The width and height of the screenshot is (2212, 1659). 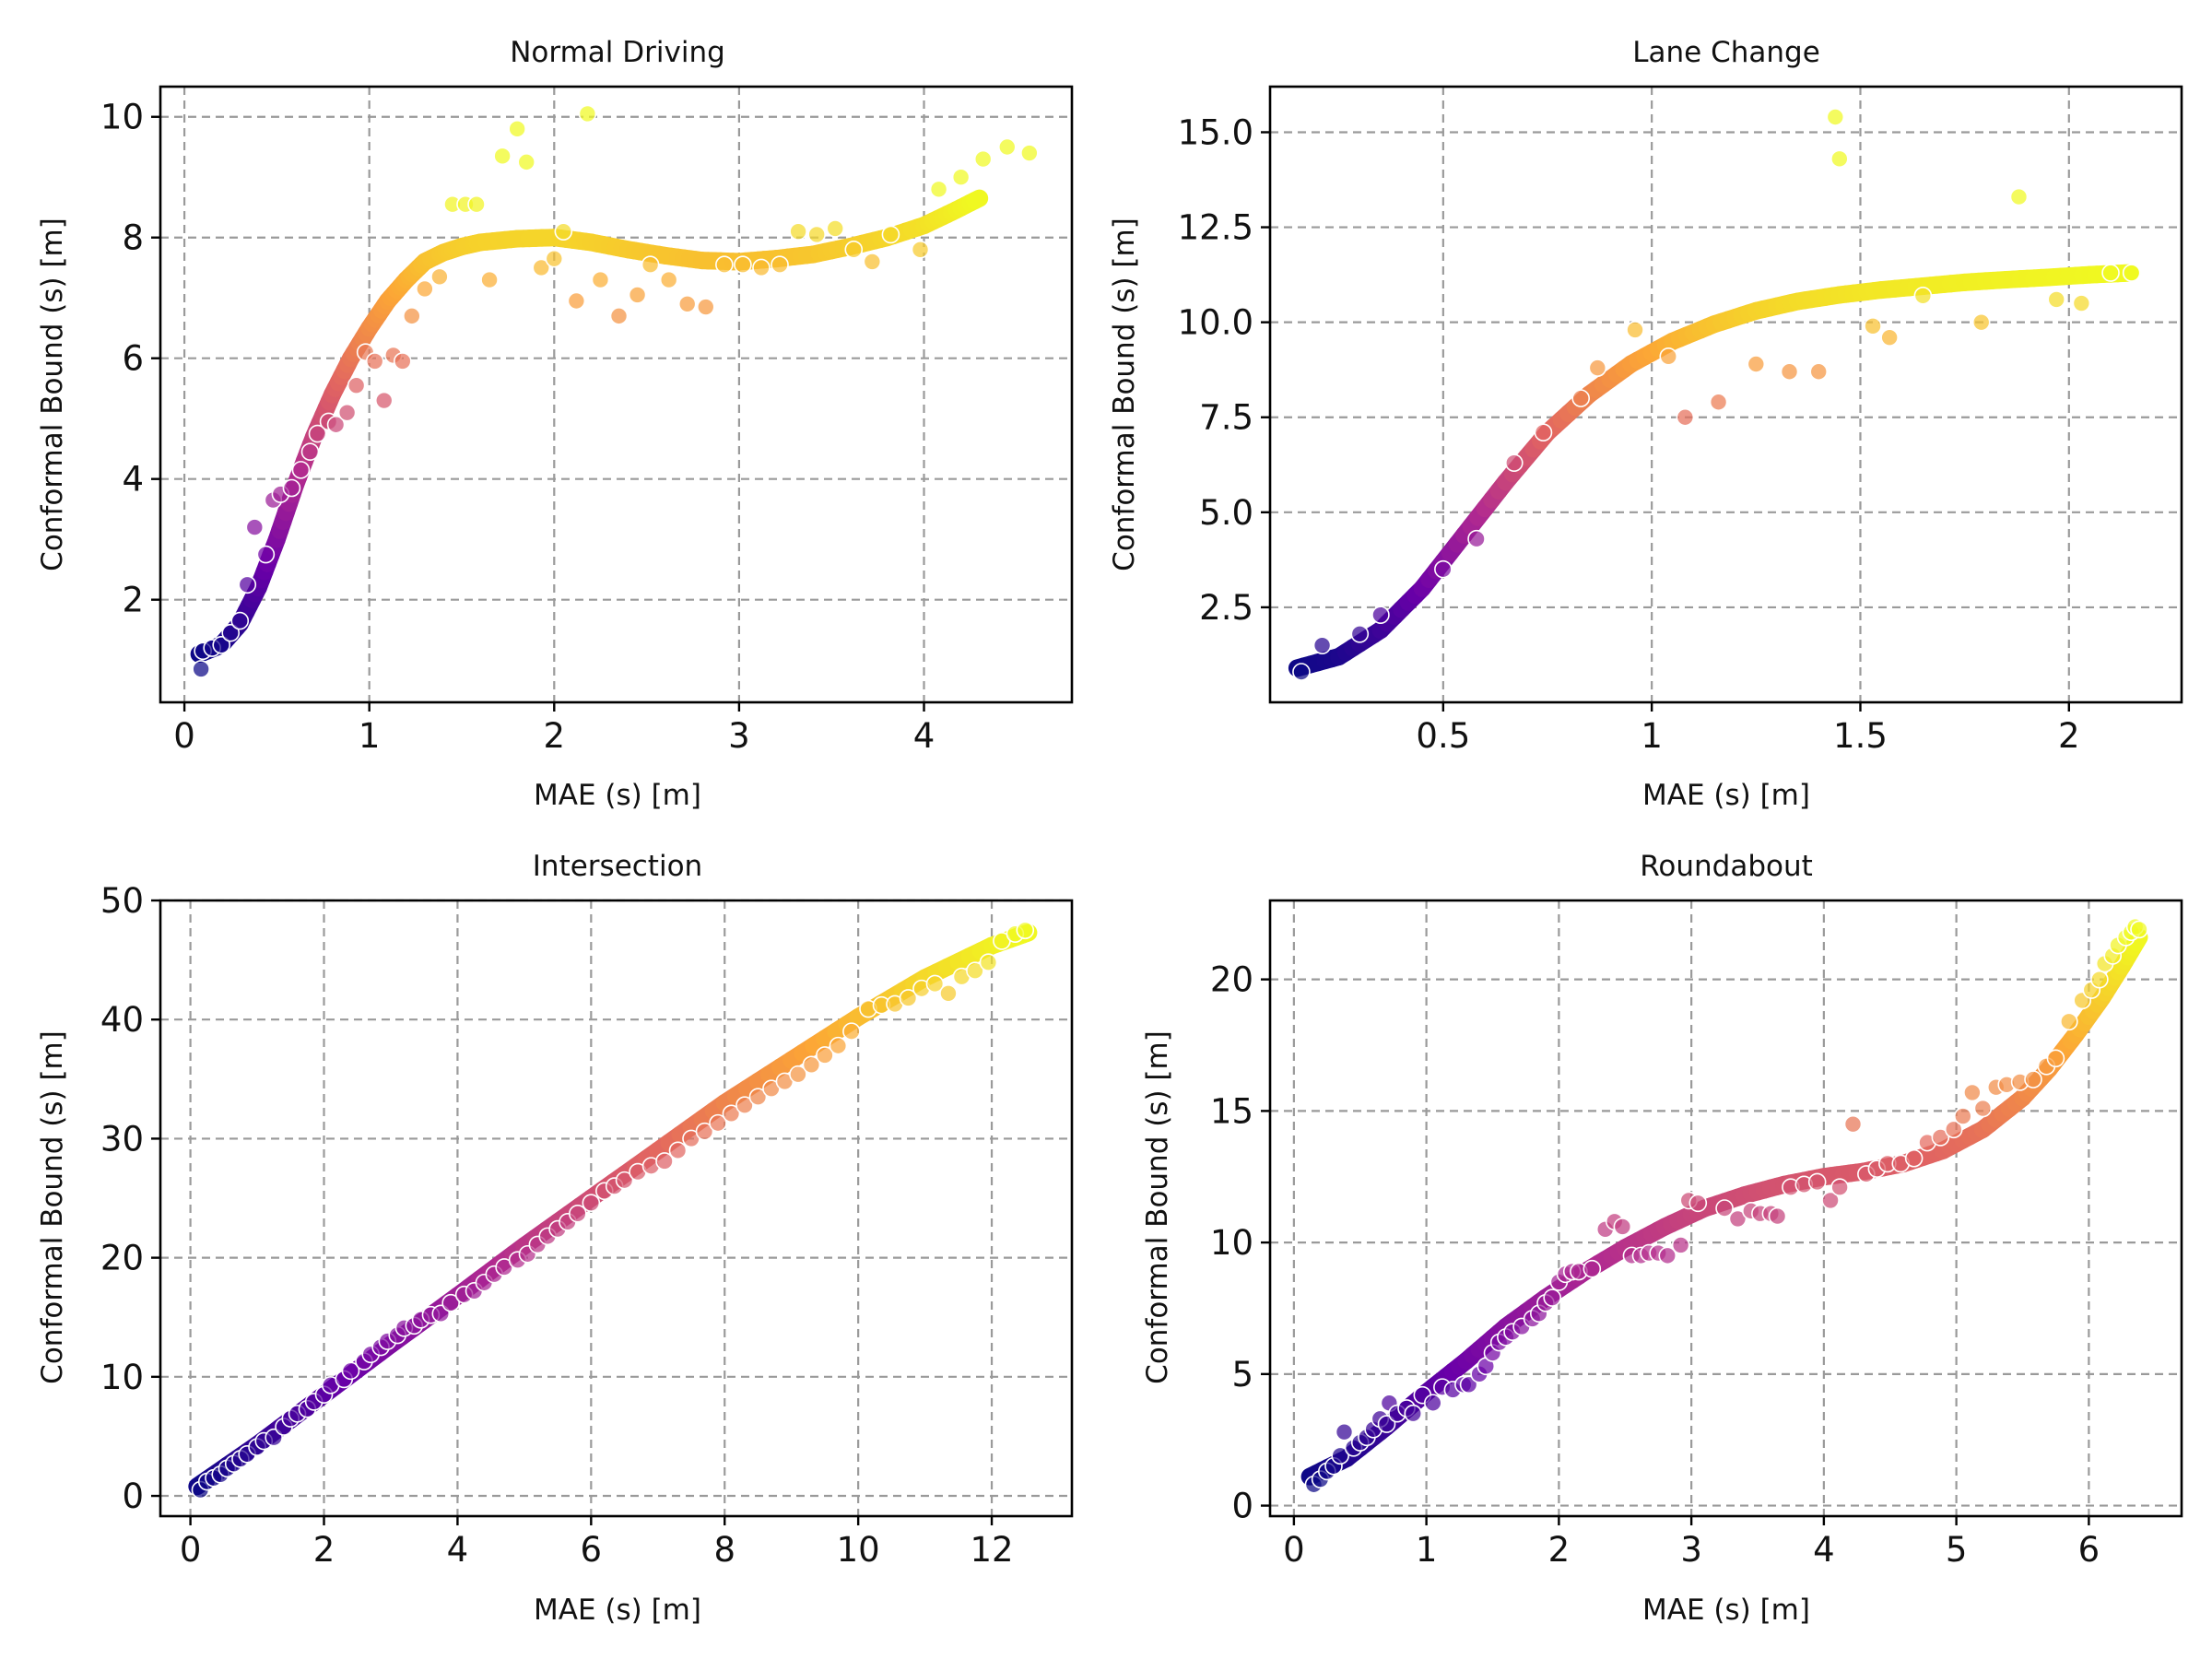 I want to click on y-tick-label: 6, so click(x=133, y=359).